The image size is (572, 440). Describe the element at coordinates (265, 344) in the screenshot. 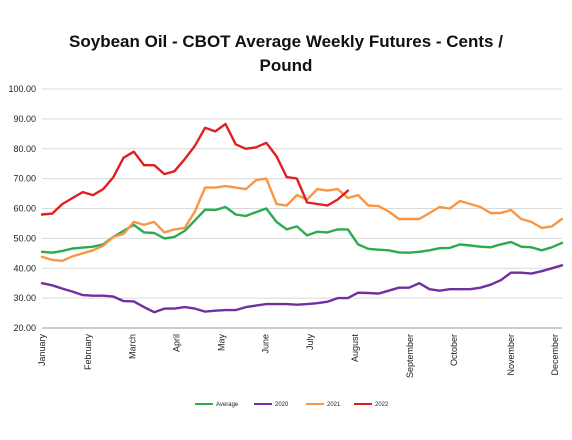

I see `x-tick-label: June` at that location.